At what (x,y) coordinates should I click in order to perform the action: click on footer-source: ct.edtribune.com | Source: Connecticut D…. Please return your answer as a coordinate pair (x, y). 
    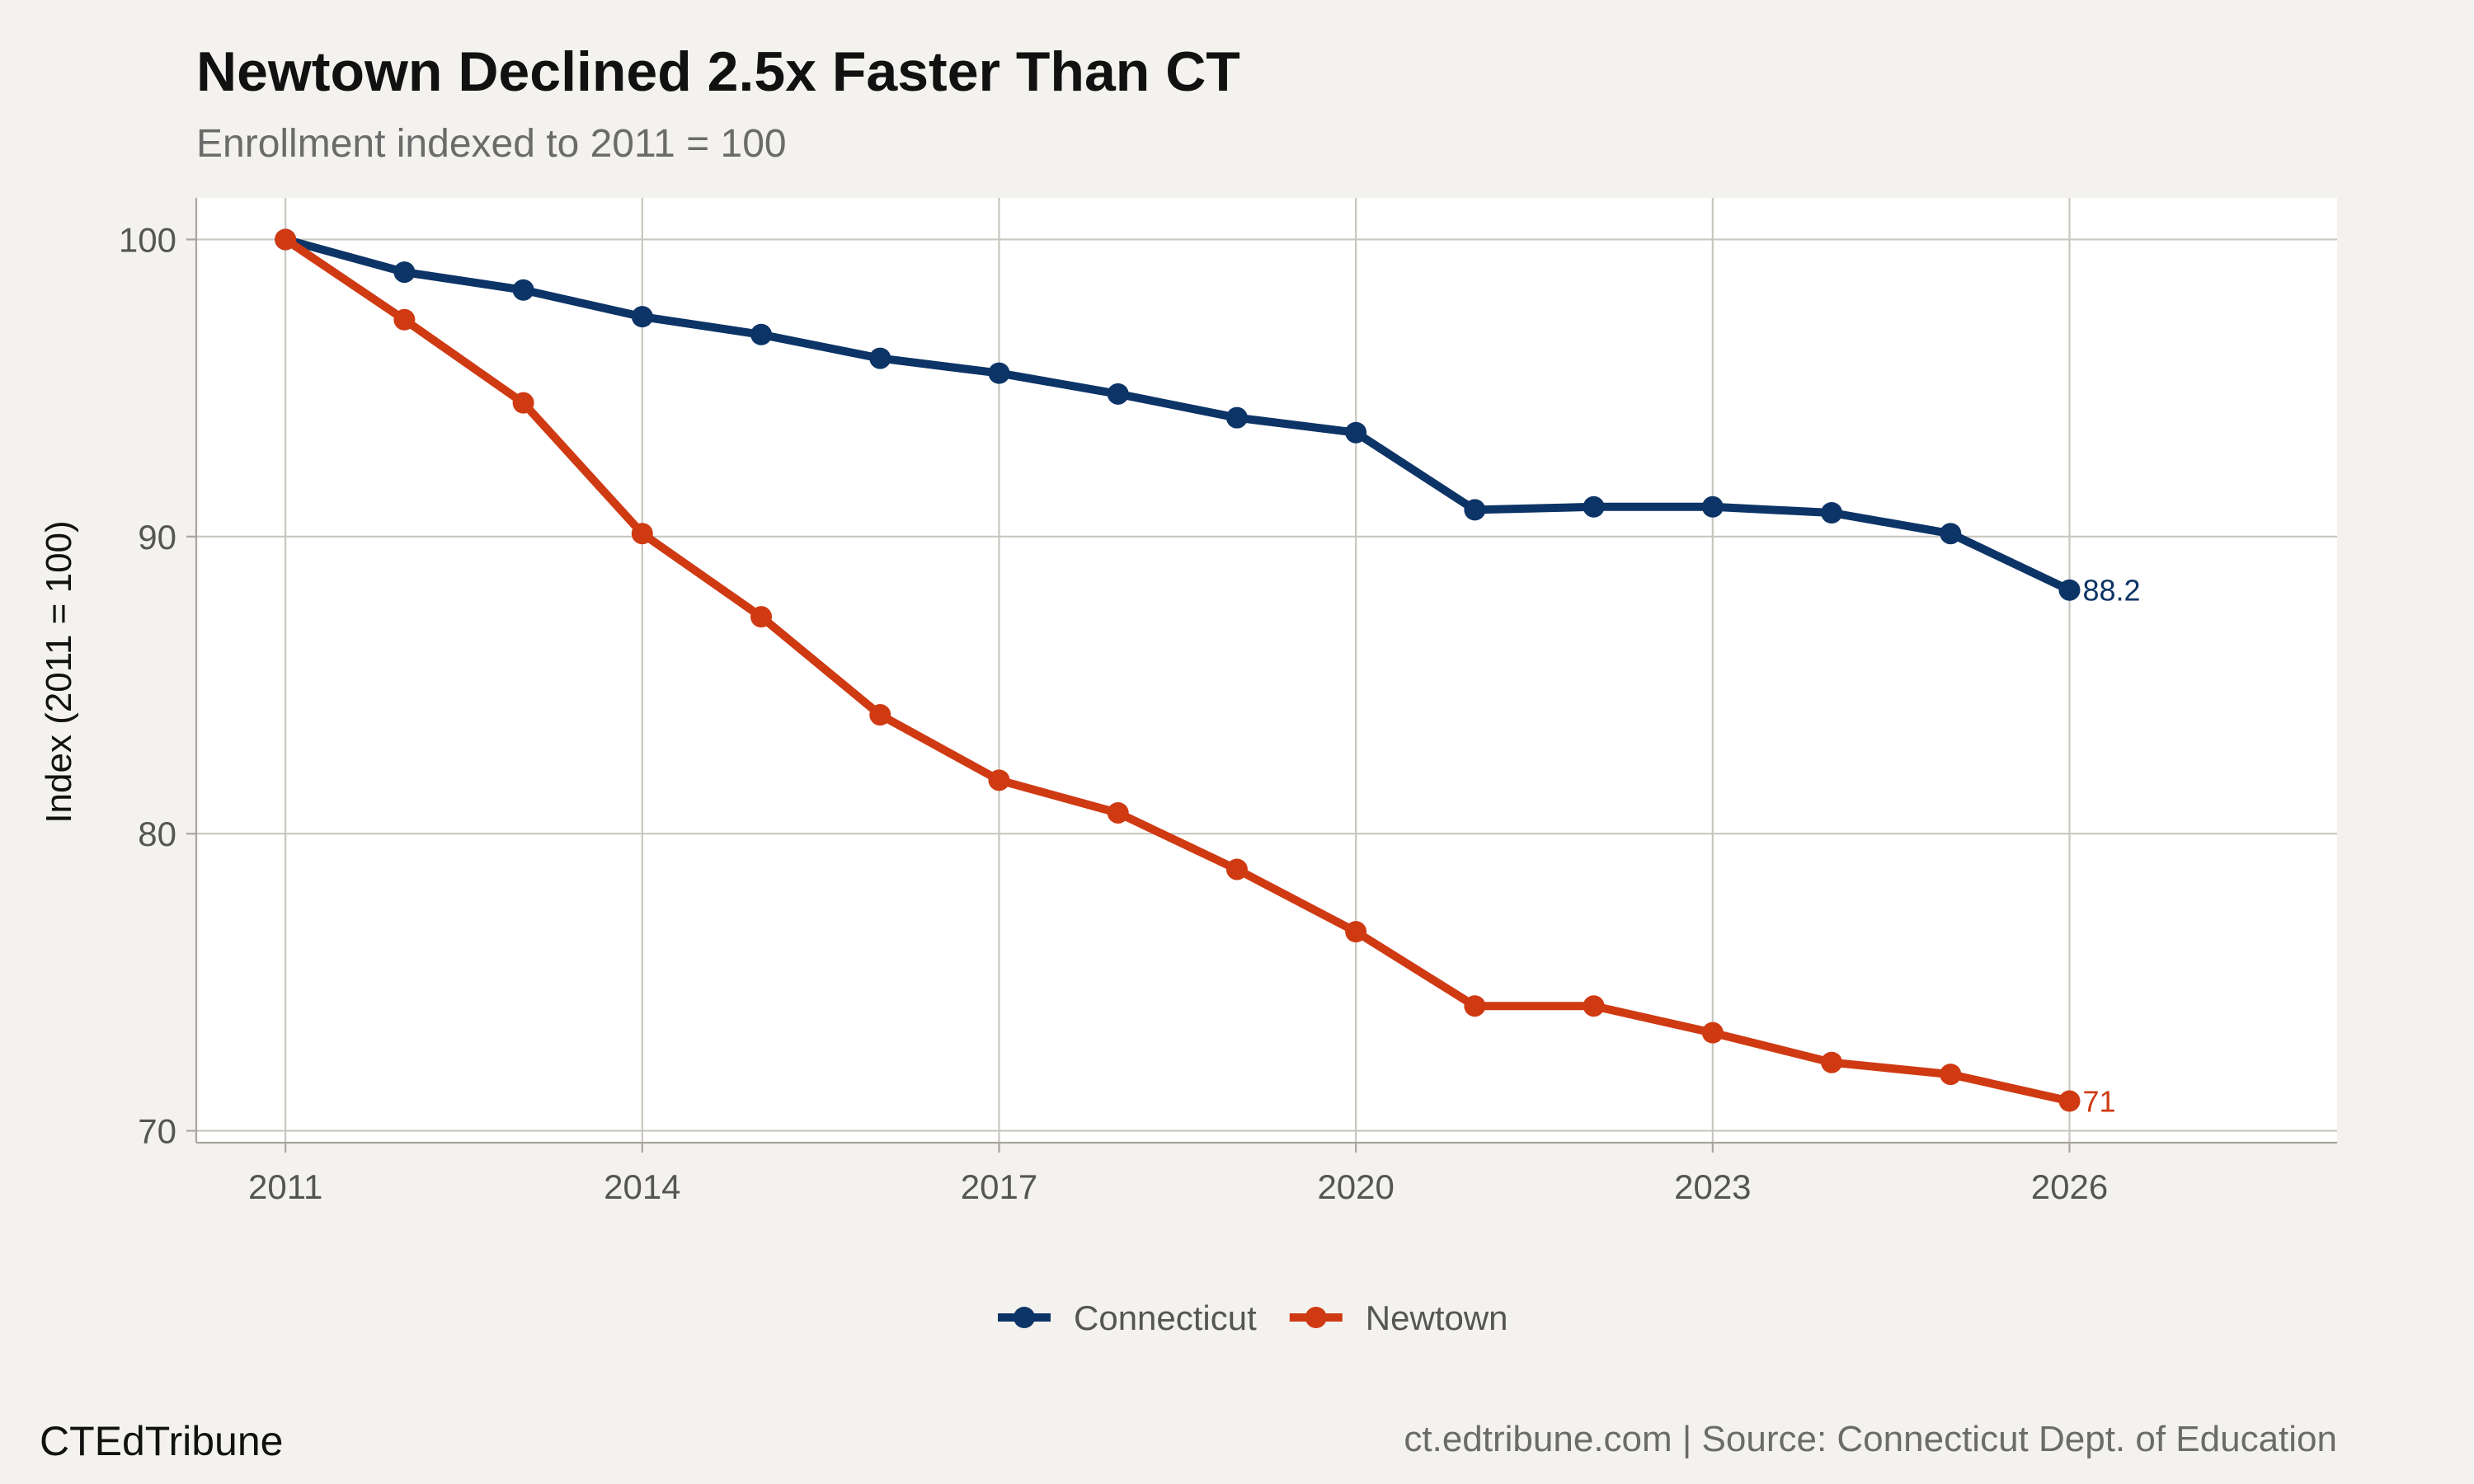
    Looking at the image, I should click on (1870, 1439).